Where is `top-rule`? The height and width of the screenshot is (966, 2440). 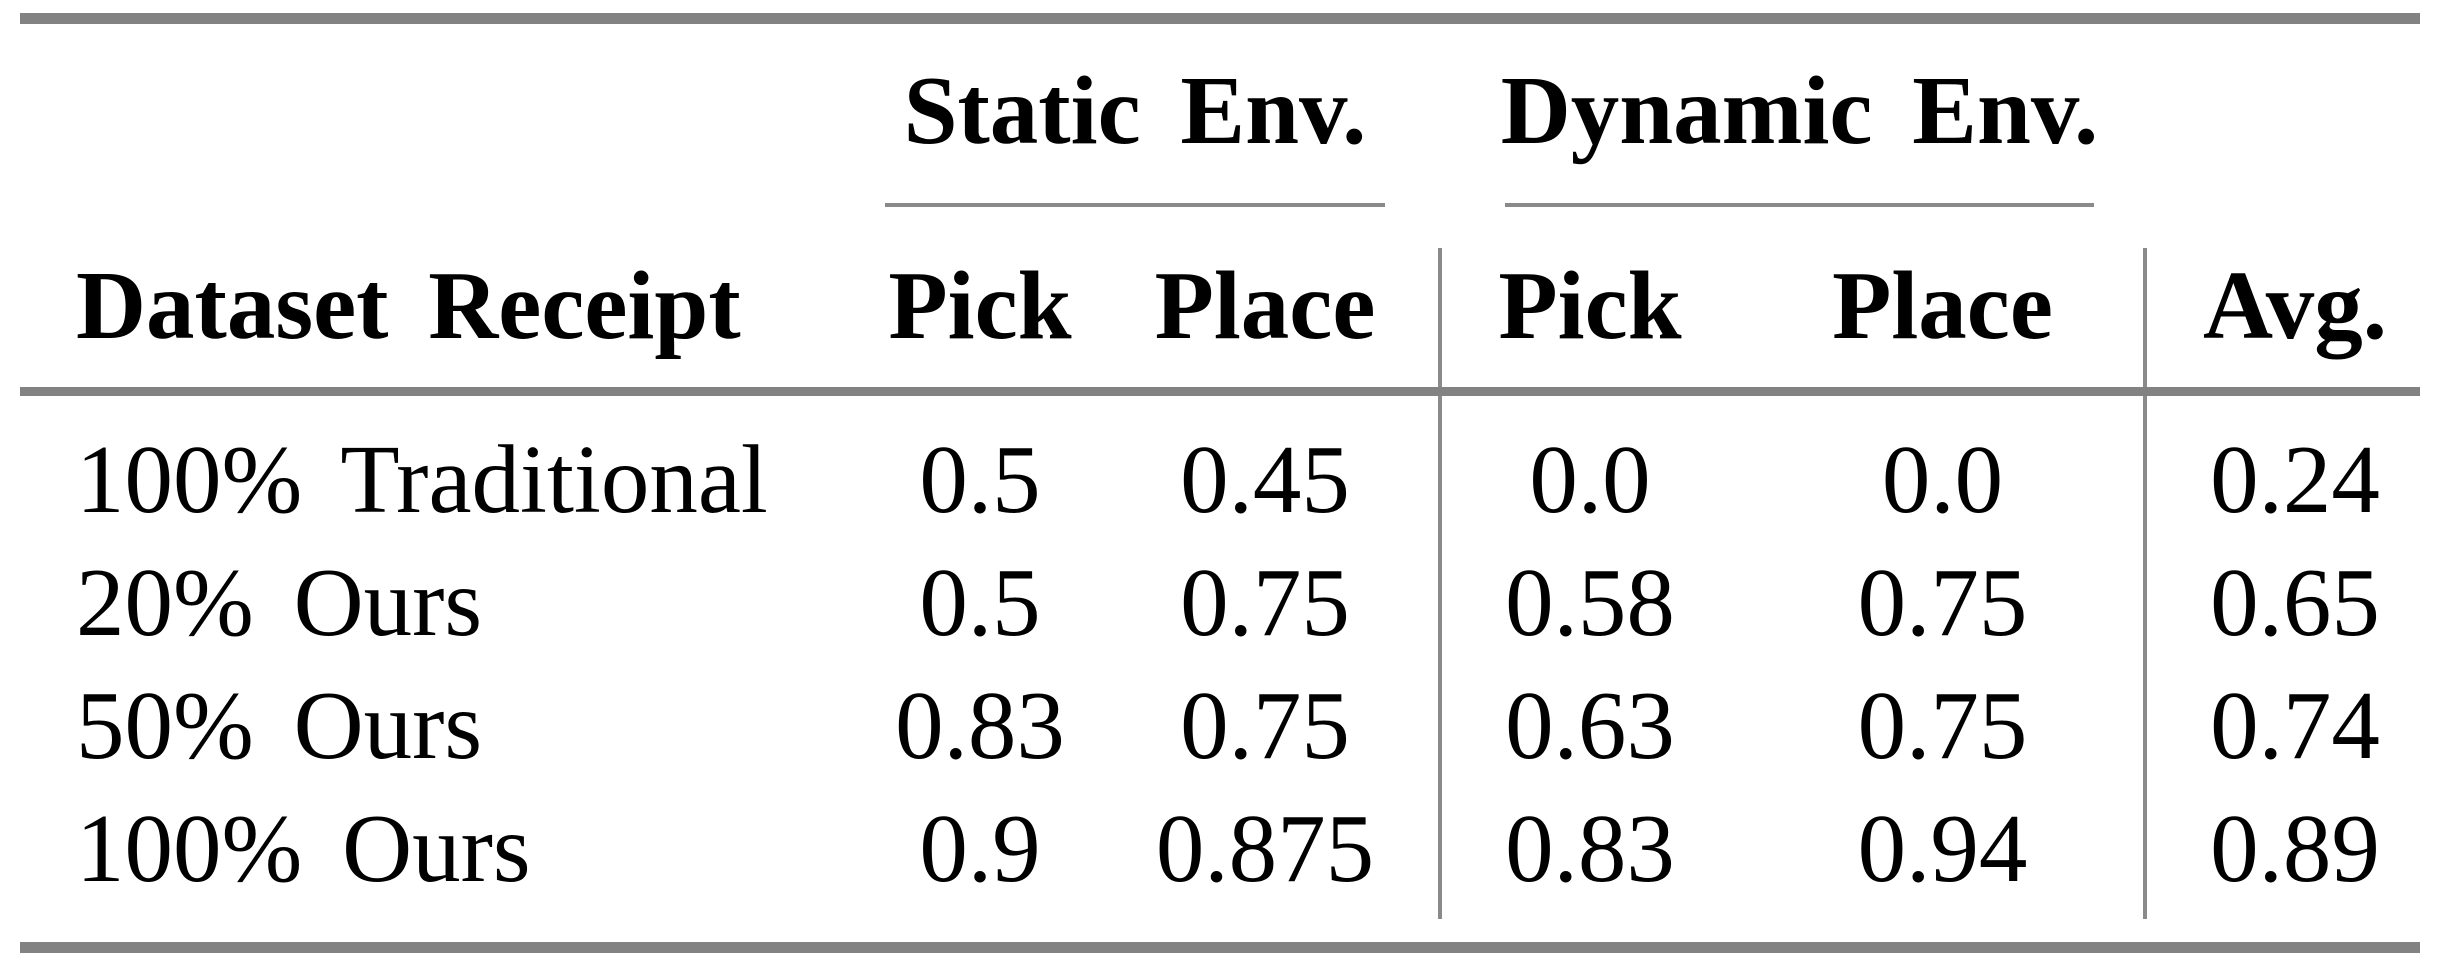 top-rule is located at coordinates (1220, 18).